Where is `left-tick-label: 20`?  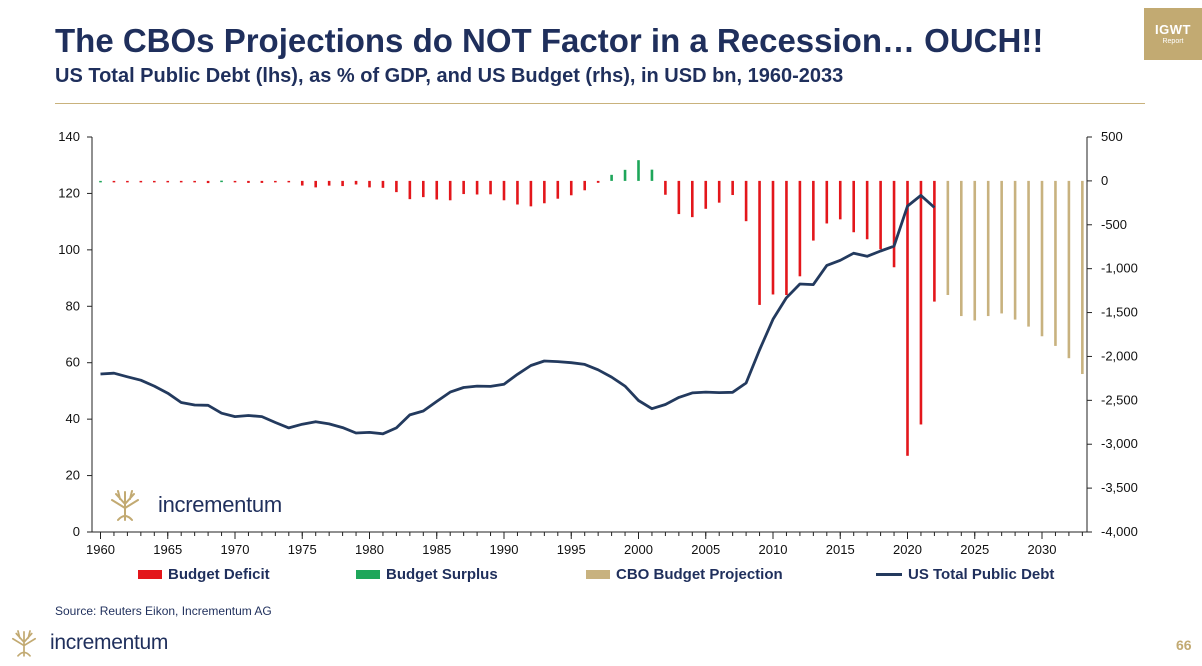
left-tick-label: 20 is located at coordinates (73, 475).